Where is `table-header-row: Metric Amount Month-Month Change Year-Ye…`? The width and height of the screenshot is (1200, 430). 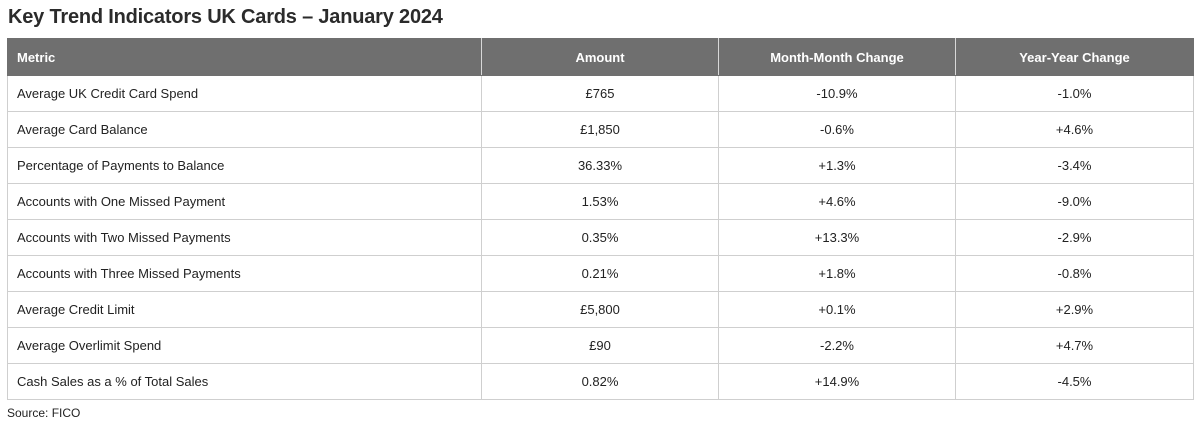
table-header-row: Metric Amount Month-Month Change Year-Ye… is located at coordinates (600, 57).